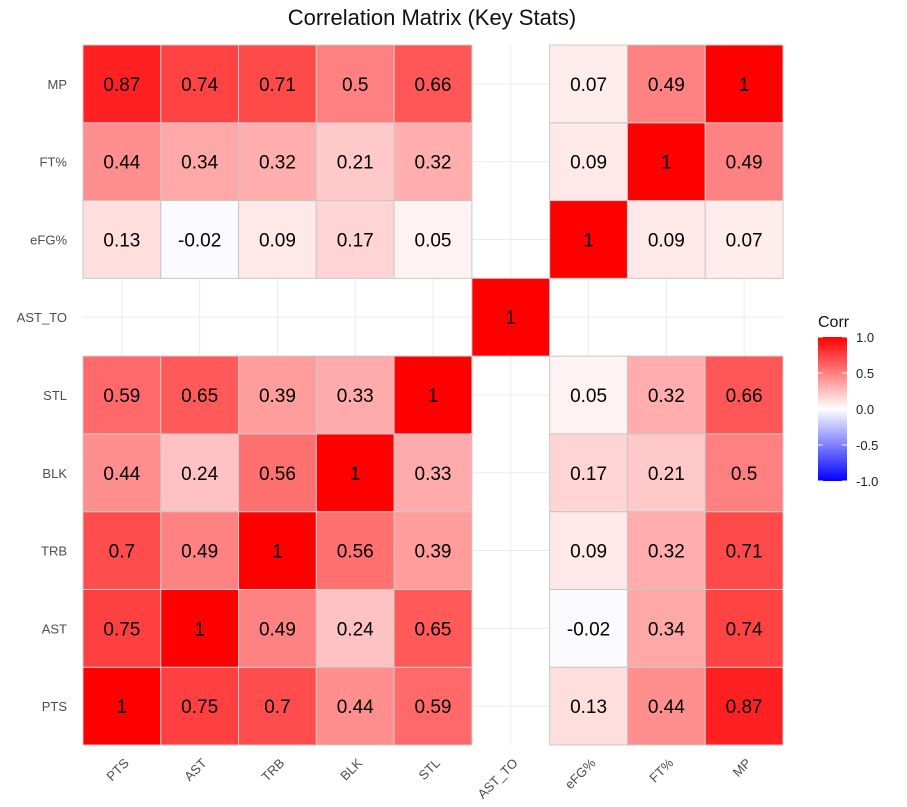 The image size is (907, 807). Describe the element at coordinates (355, 85) in the screenshot. I see `cell-value-label: 0.5` at that location.